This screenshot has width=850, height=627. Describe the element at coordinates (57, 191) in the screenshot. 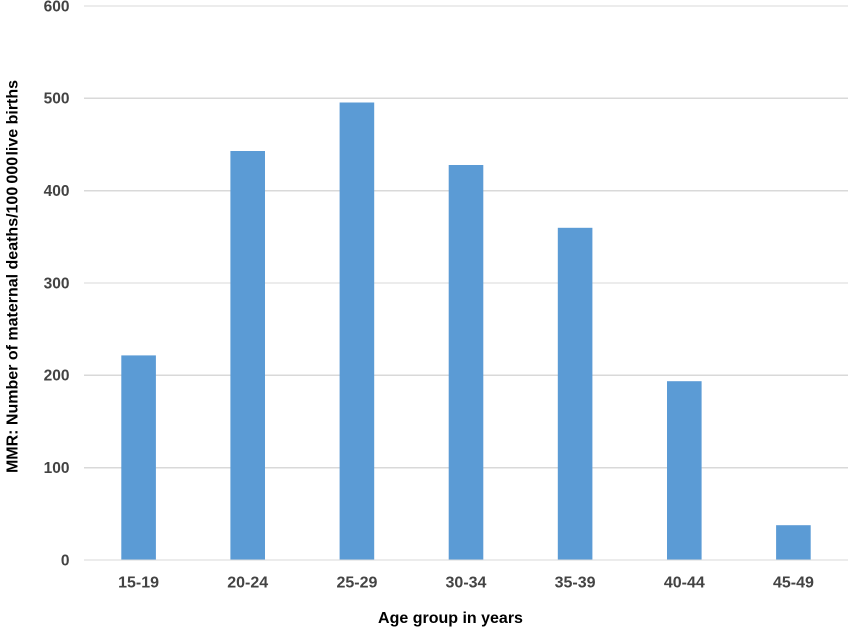

I see `svg-text: 400` at that location.